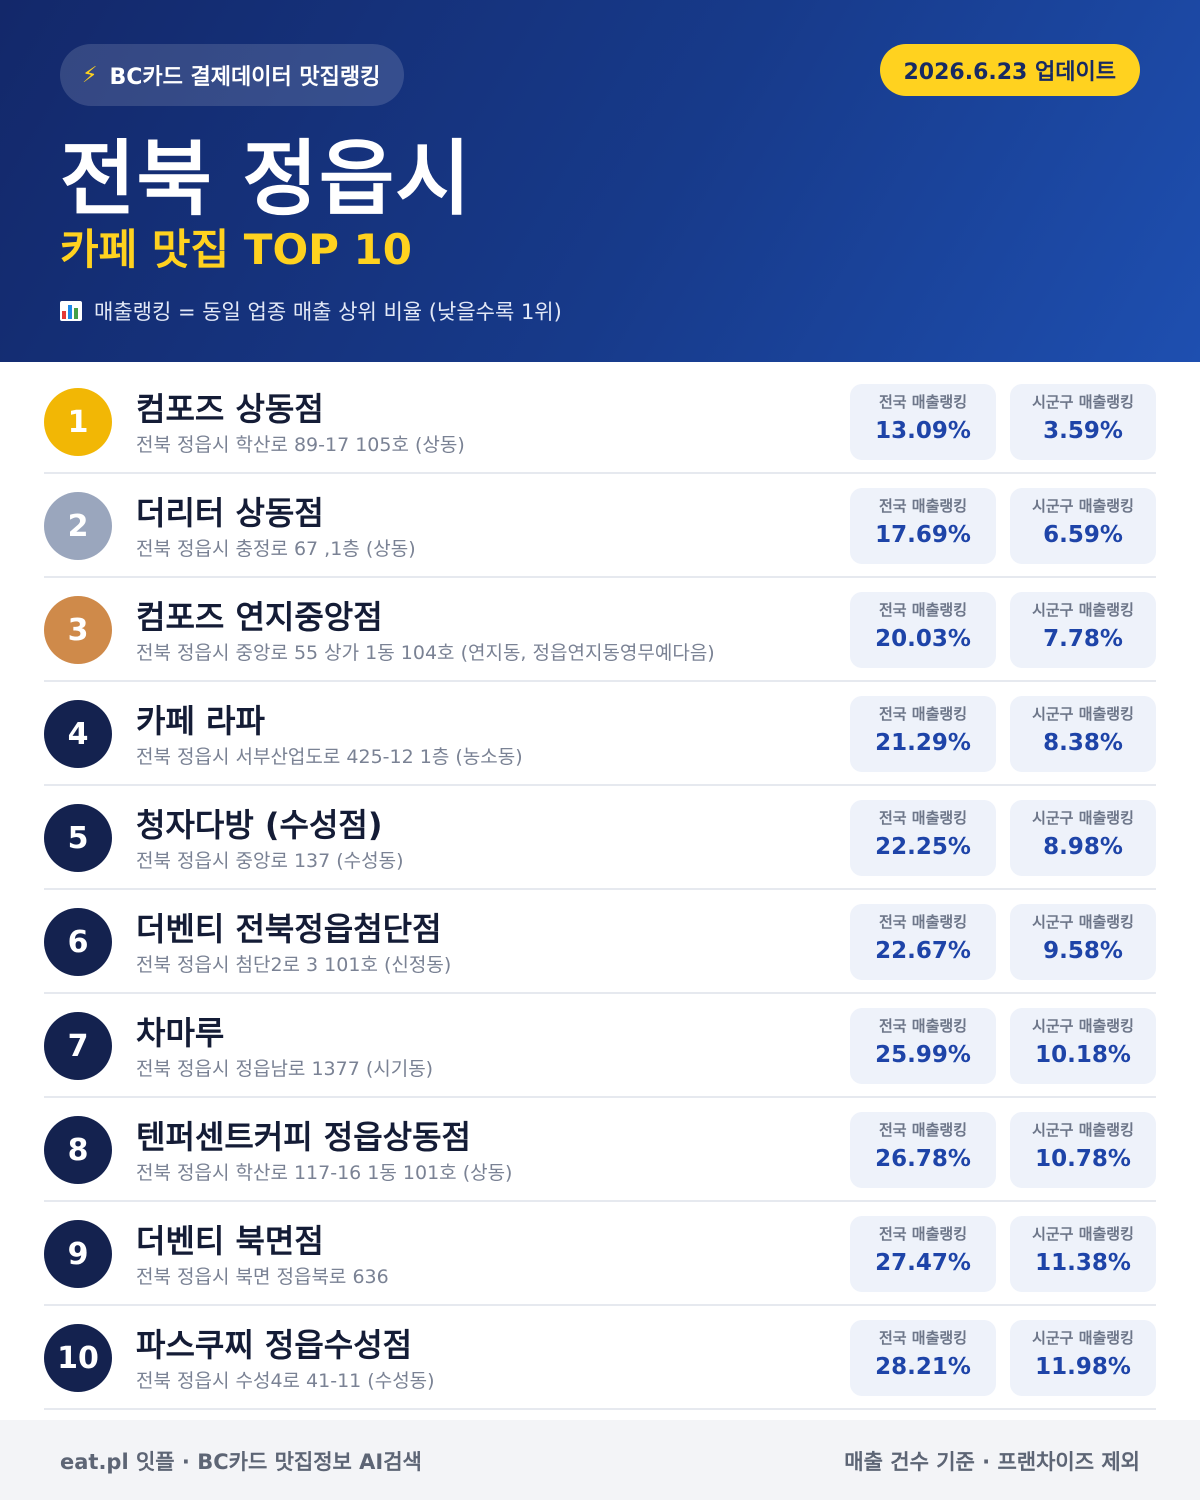  I want to click on store-address: 전북 정읍시 북면 정읍북로 636, so click(262, 1277).